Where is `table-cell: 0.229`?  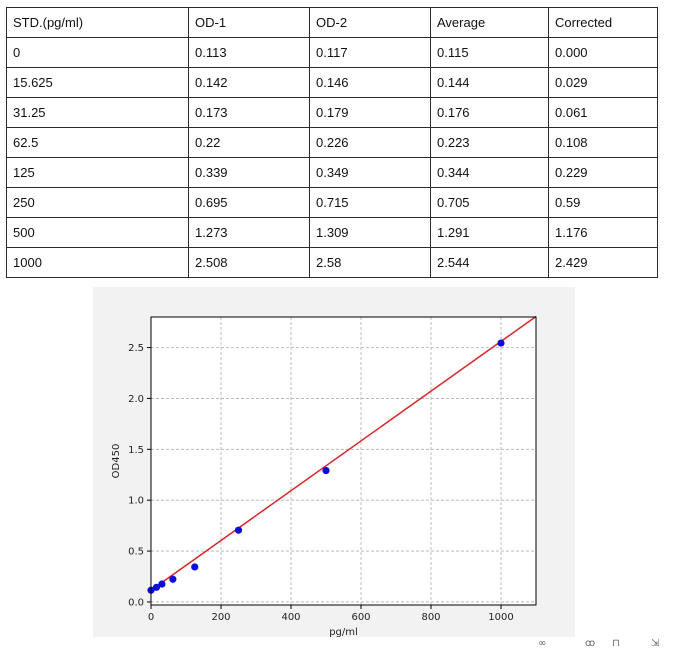
table-cell: 0.229 is located at coordinates (603, 172).